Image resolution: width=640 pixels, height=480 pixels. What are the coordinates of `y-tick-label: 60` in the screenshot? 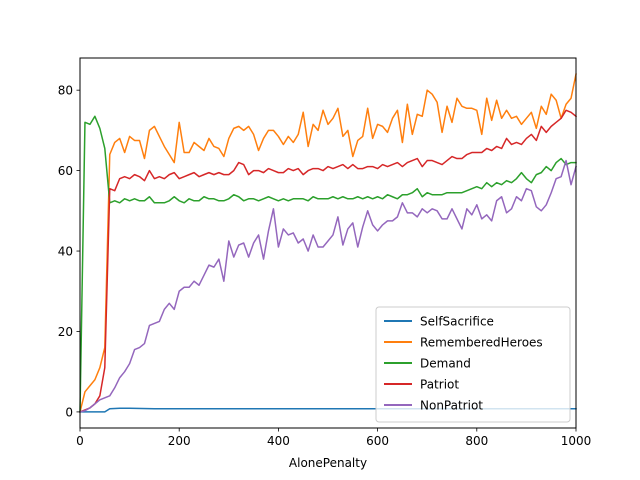 It's located at (65, 171).